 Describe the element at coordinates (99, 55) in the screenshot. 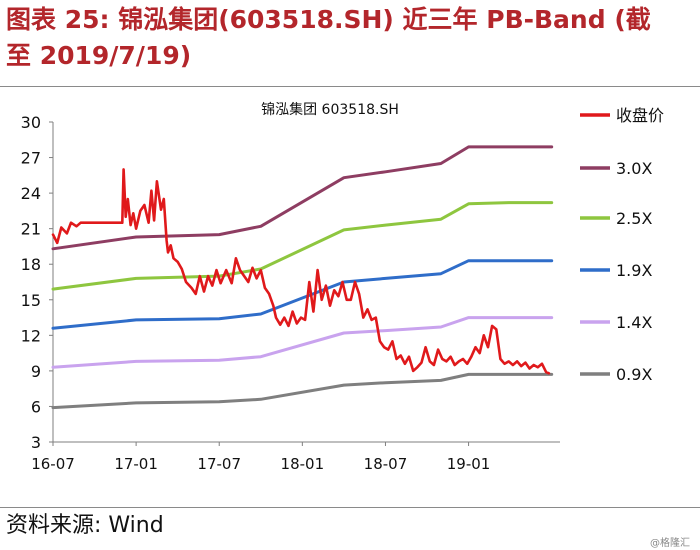

I see `figure-title-line-2: 至 2019/7/19)` at that location.